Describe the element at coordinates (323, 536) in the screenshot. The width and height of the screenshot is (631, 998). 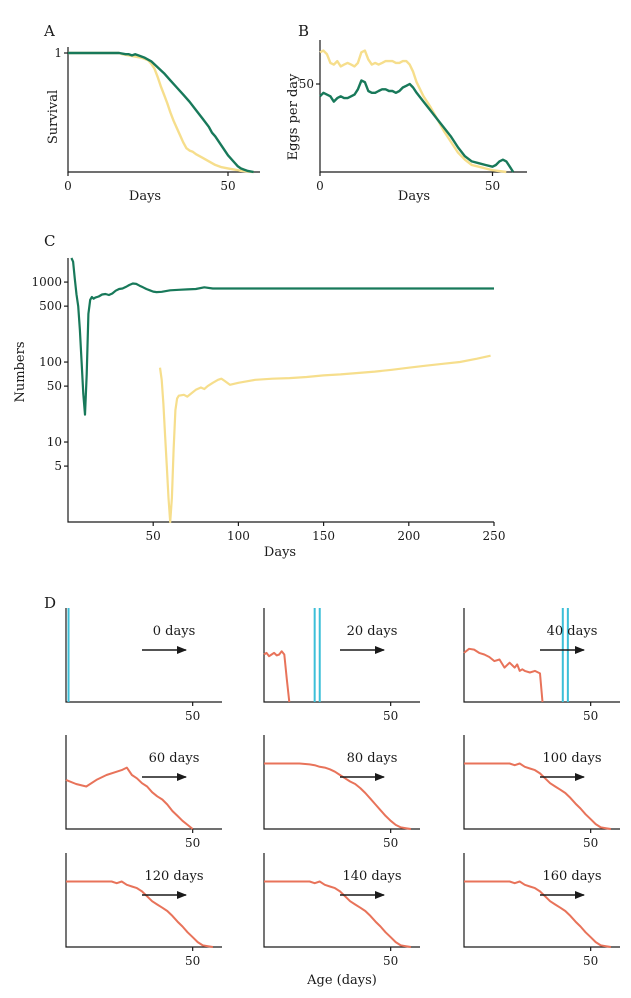
I see `panel-c-xtick-label-2: 150` at that location.